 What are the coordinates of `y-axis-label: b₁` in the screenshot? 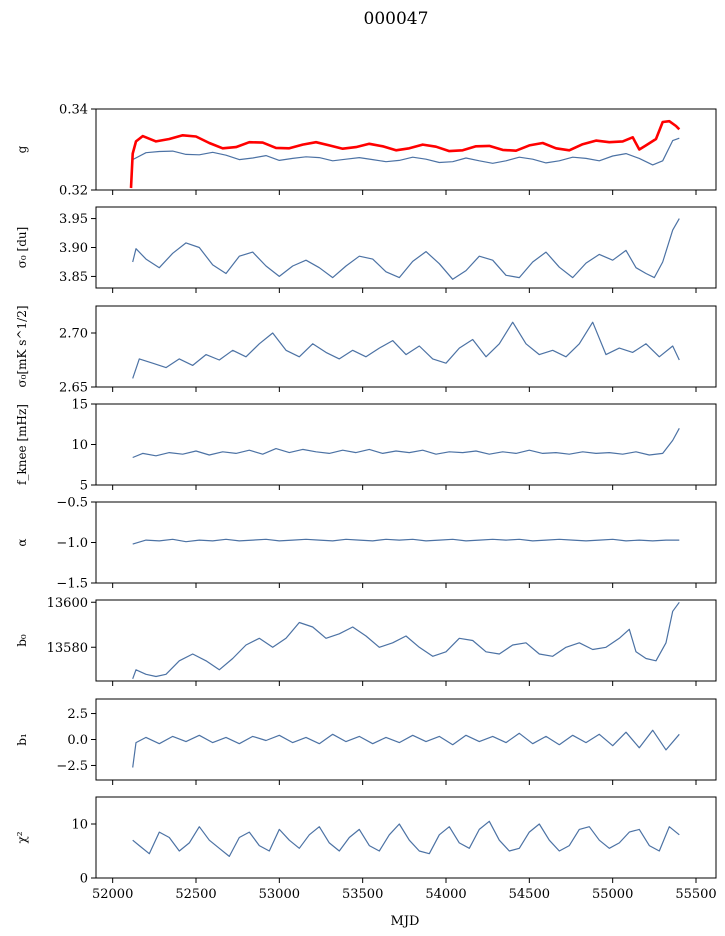 It's located at (22, 739).